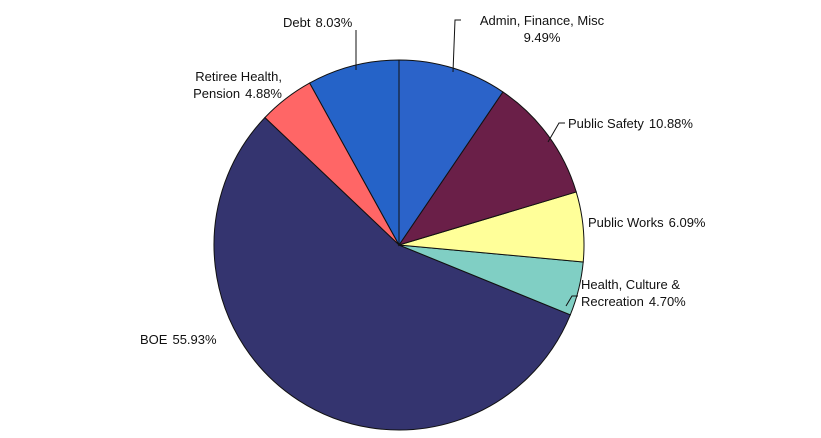  I want to click on category-label: Public Safety, so click(606, 123).